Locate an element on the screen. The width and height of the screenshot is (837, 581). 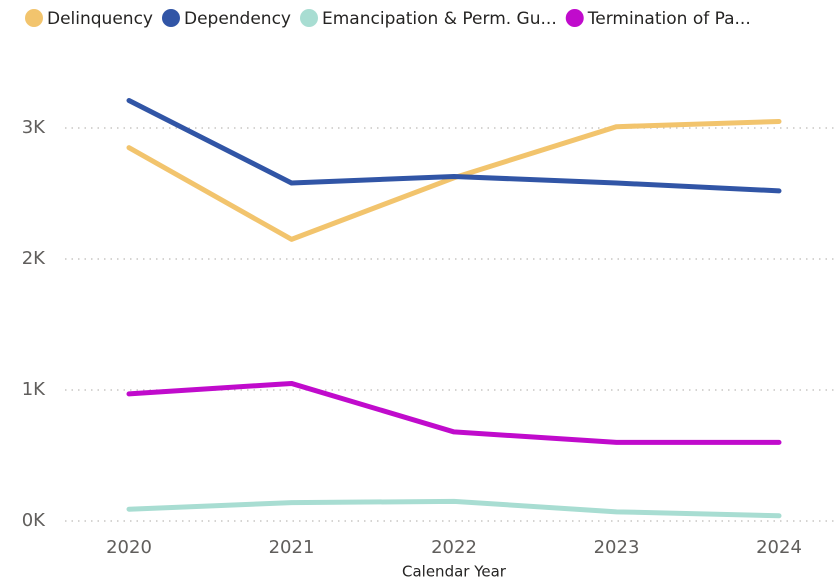
x-tick-label: 2024 is located at coordinates (779, 547).